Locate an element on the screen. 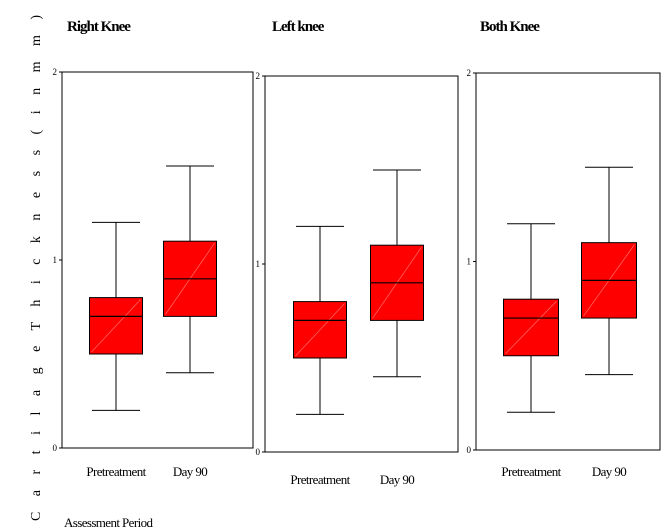 Image resolution: width=666 pixels, height=531 pixels. y-tick-label-1-2: 2 is located at coordinates (55, 72).